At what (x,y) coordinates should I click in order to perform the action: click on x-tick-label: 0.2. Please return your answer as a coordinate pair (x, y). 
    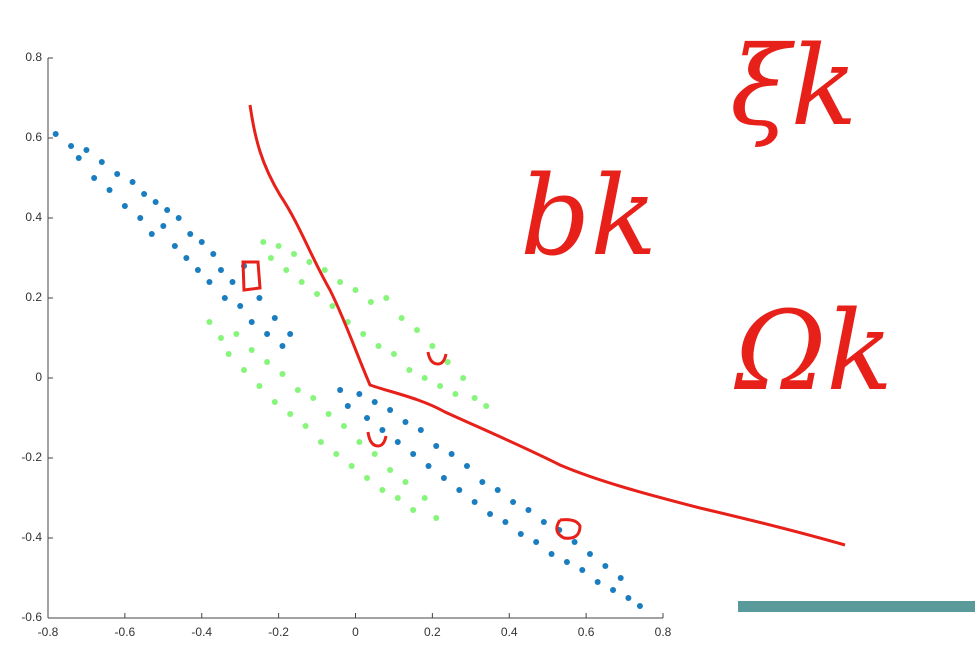
    Looking at the image, I should click on (432, 632).